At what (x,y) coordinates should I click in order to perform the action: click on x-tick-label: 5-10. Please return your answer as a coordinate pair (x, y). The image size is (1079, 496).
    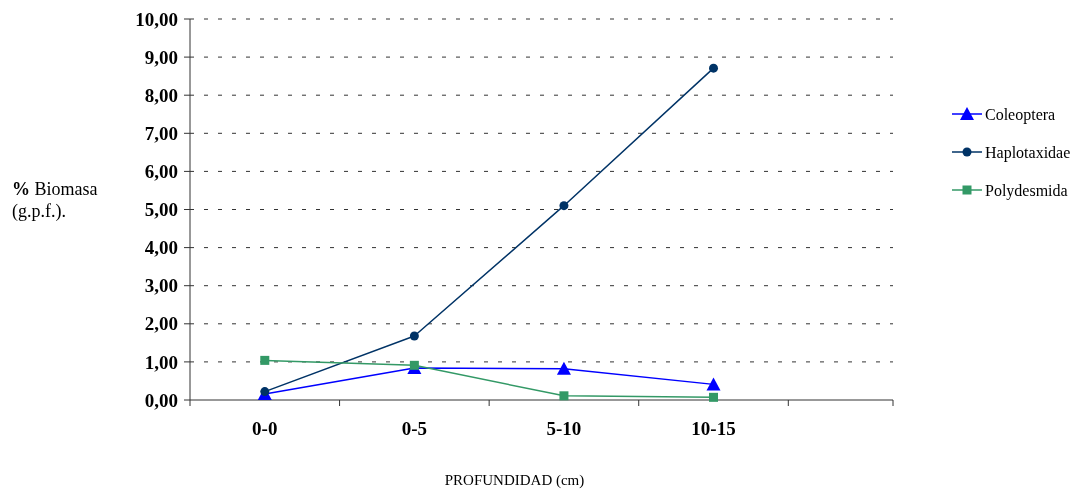
    Looking at the image, I should click on (564, 428).